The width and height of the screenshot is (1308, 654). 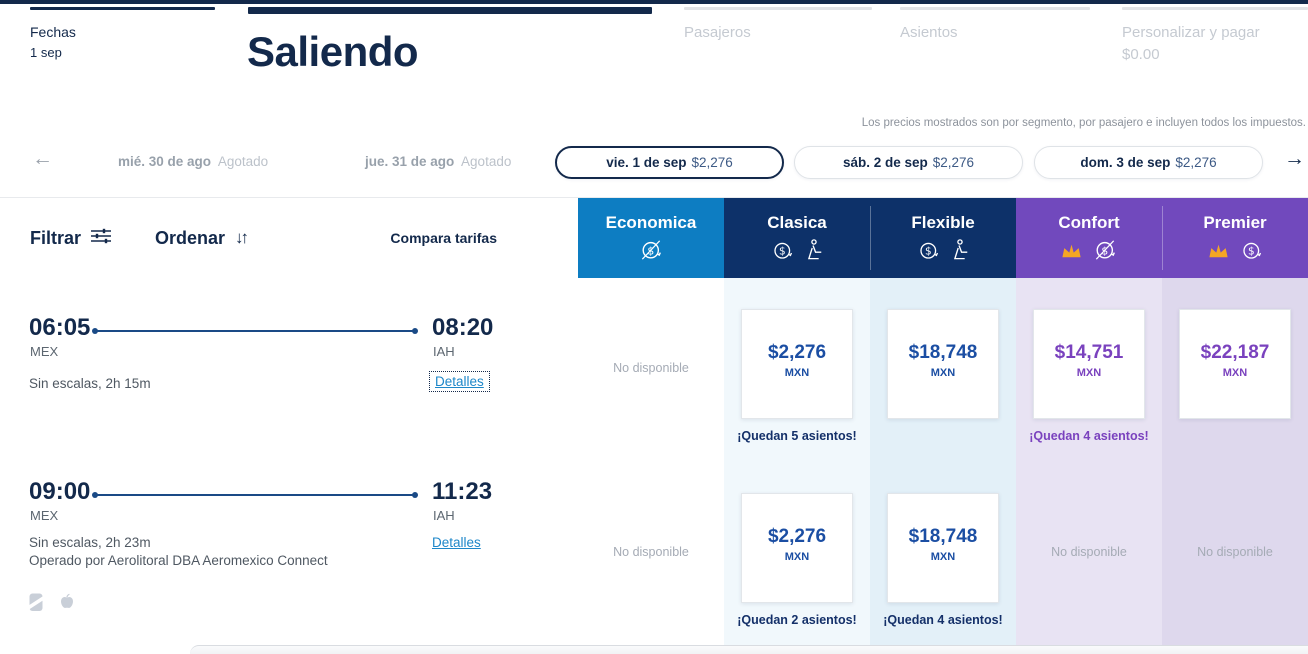 I want to click on carousel-prev-button: ←, so click(x=42, y=158).